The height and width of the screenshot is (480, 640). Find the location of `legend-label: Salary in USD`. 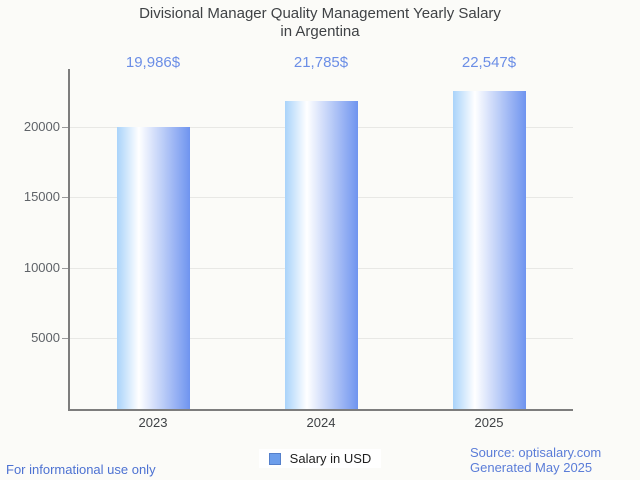

legend-label: Salary in USD is located at coordinates (330, 458).